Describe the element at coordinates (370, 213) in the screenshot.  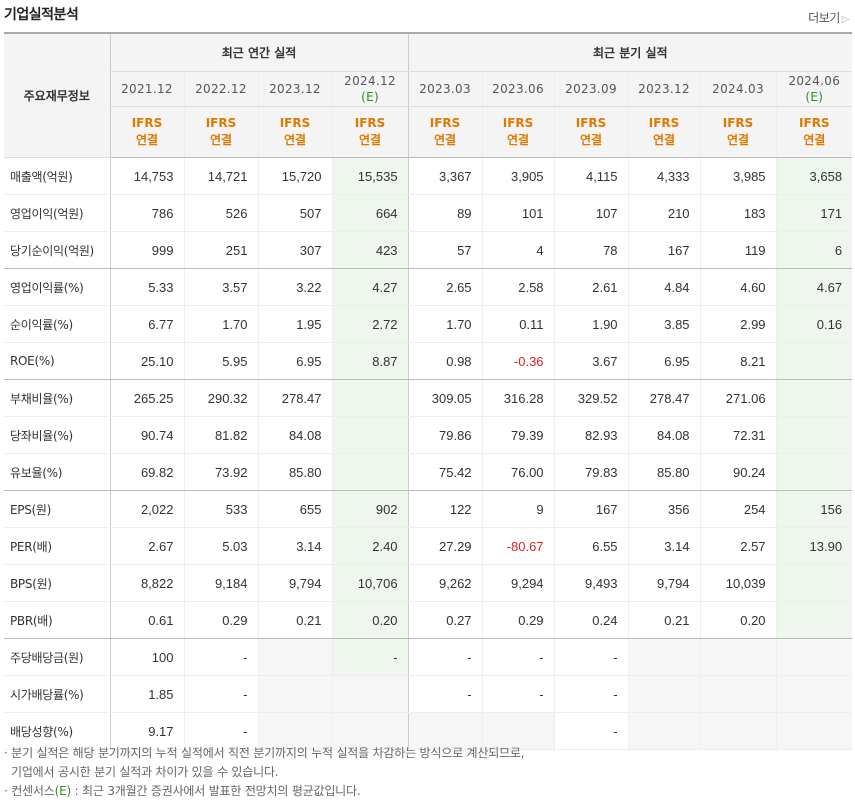
I see `table-cell: 664` at that location.